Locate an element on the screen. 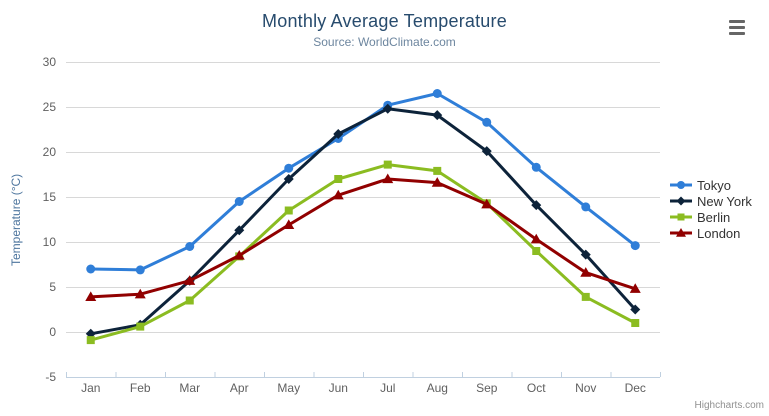  legend-item-tokyo: Tokyo is located at coordinates (711, 185).